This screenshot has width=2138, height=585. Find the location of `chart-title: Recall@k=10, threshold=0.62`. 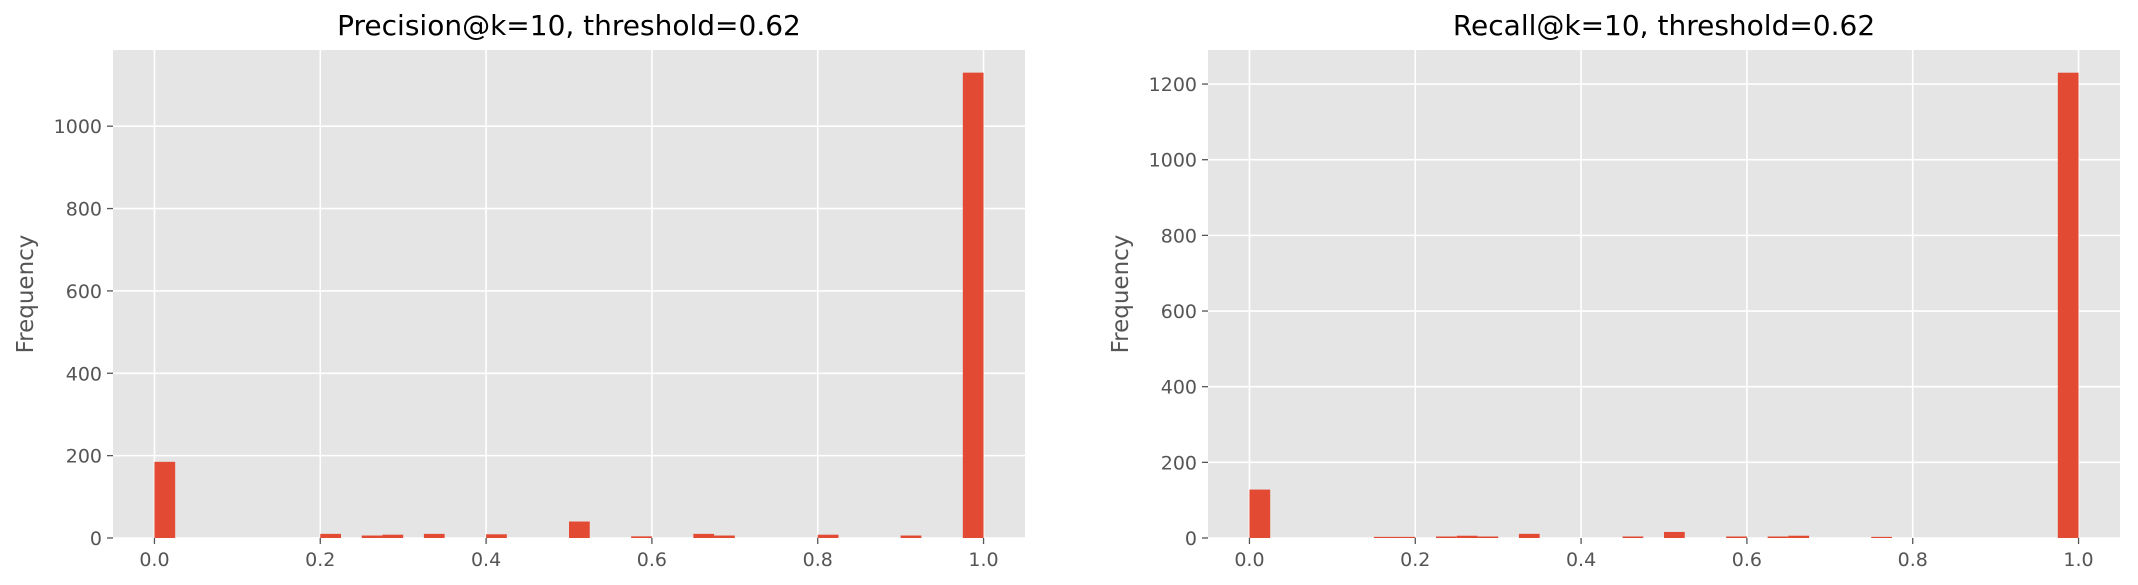

chart-title: Recall@k=10, threshold=0.62 is located at coordinates (1664, 25).